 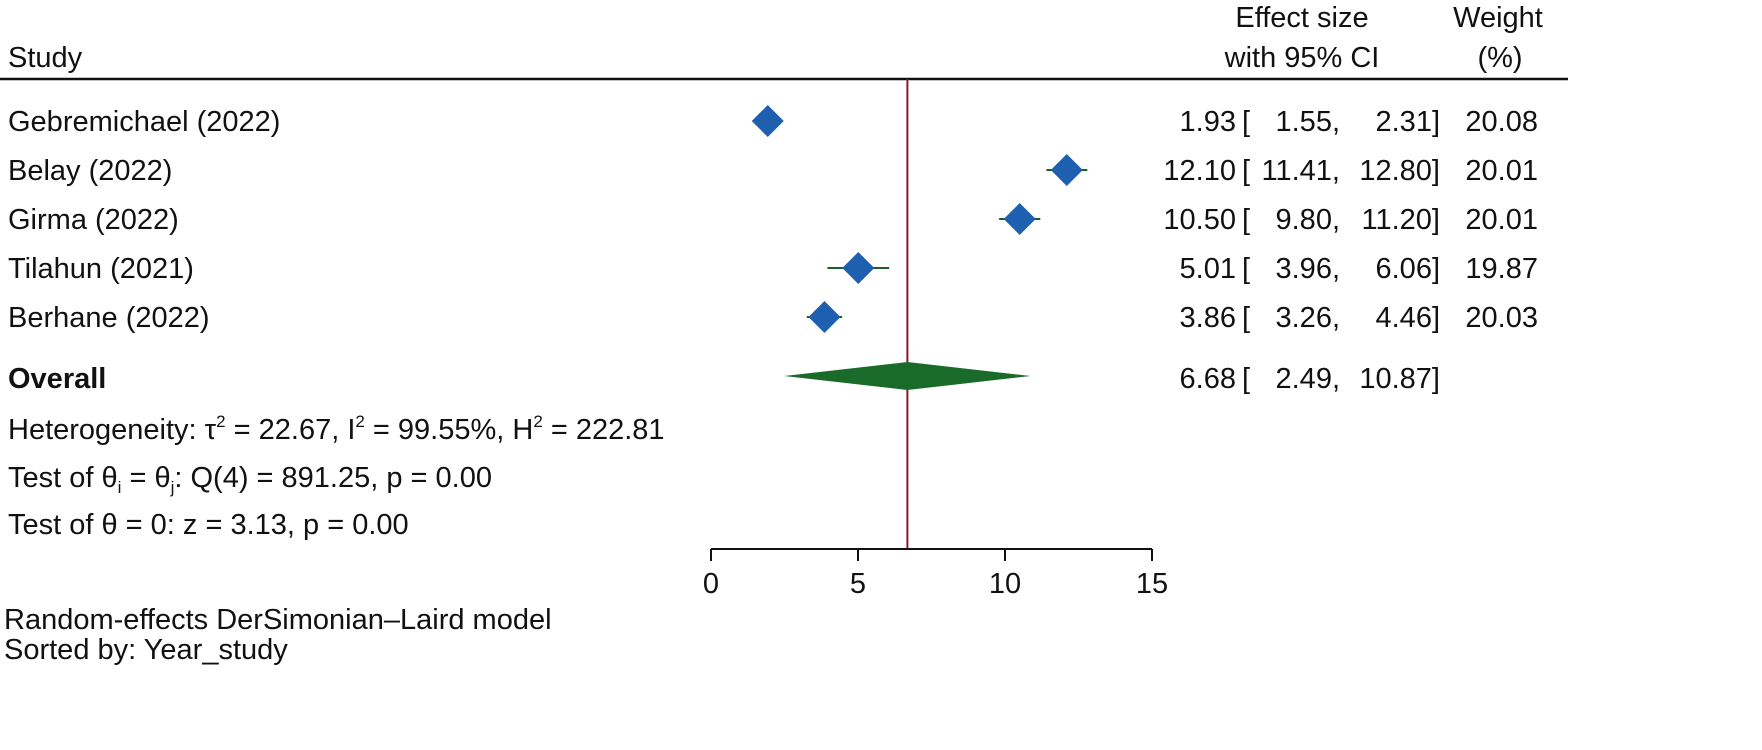 What do you see at coordinates (57, 379) in the screenshot?
I see `overall-label: Overall` at bounding box center [57, 379].